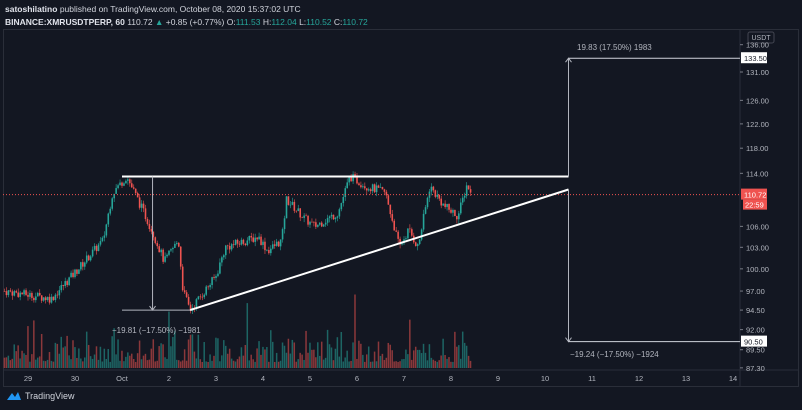  What do you see at coordinates (159, 22) in the screenshot?
I see `up-arrow-icon: ▲` at bounding box center [159, 22].